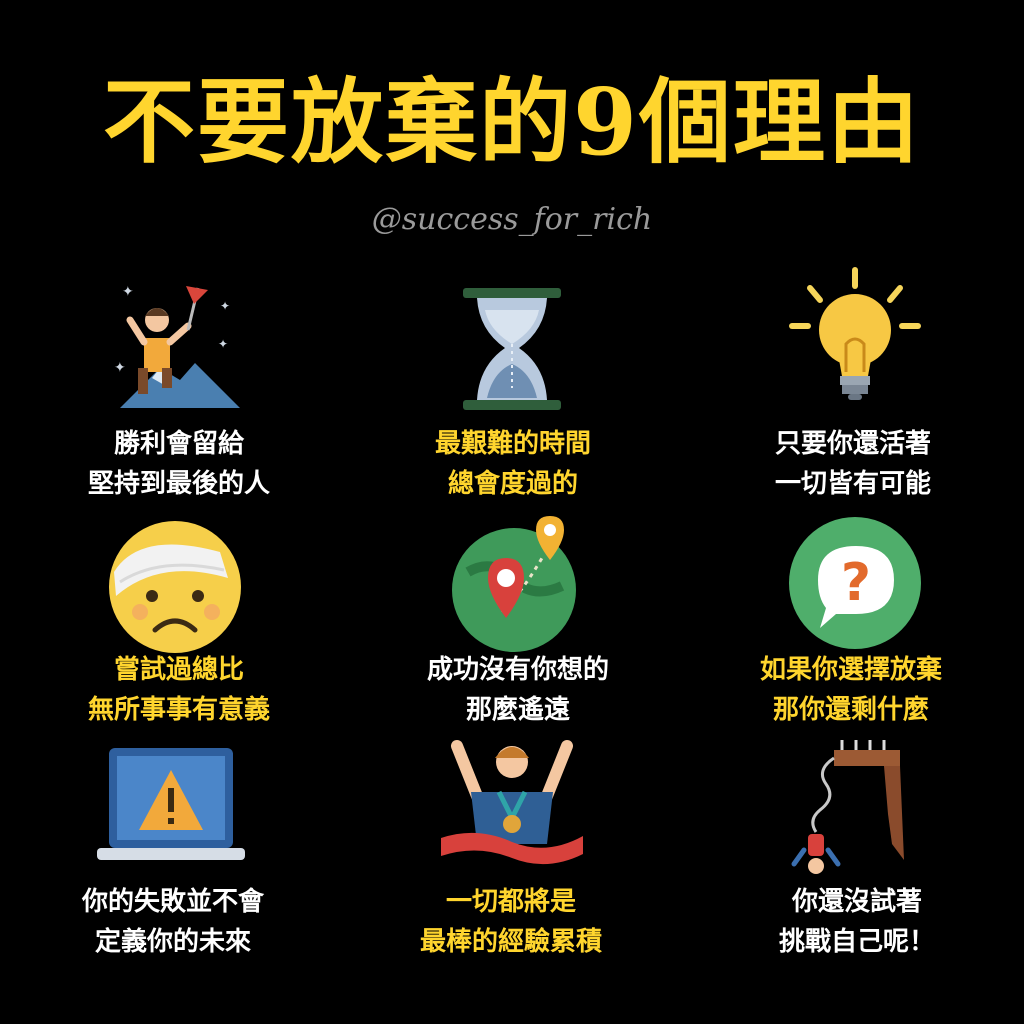  I want to click on mountain-climber-flag-icon: ✦ ✦ ✦ ✦, so click(175, 343).